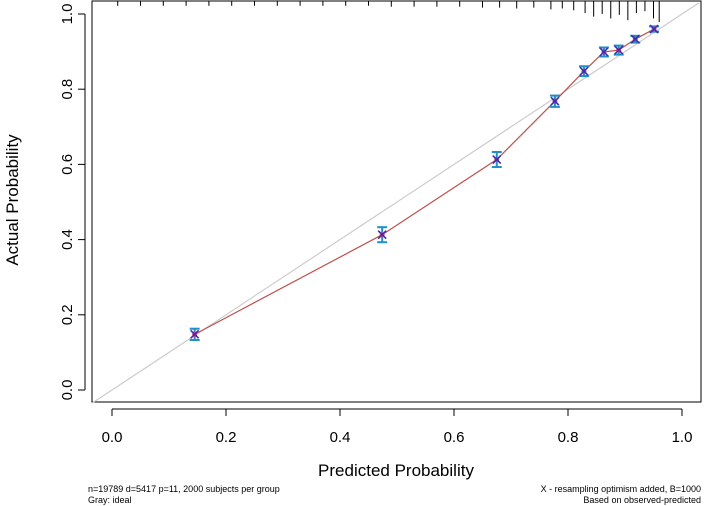 The width and height of the screenshot is (709, 506). I want to click on y-tick-label: 0.0, so click(67, 390).